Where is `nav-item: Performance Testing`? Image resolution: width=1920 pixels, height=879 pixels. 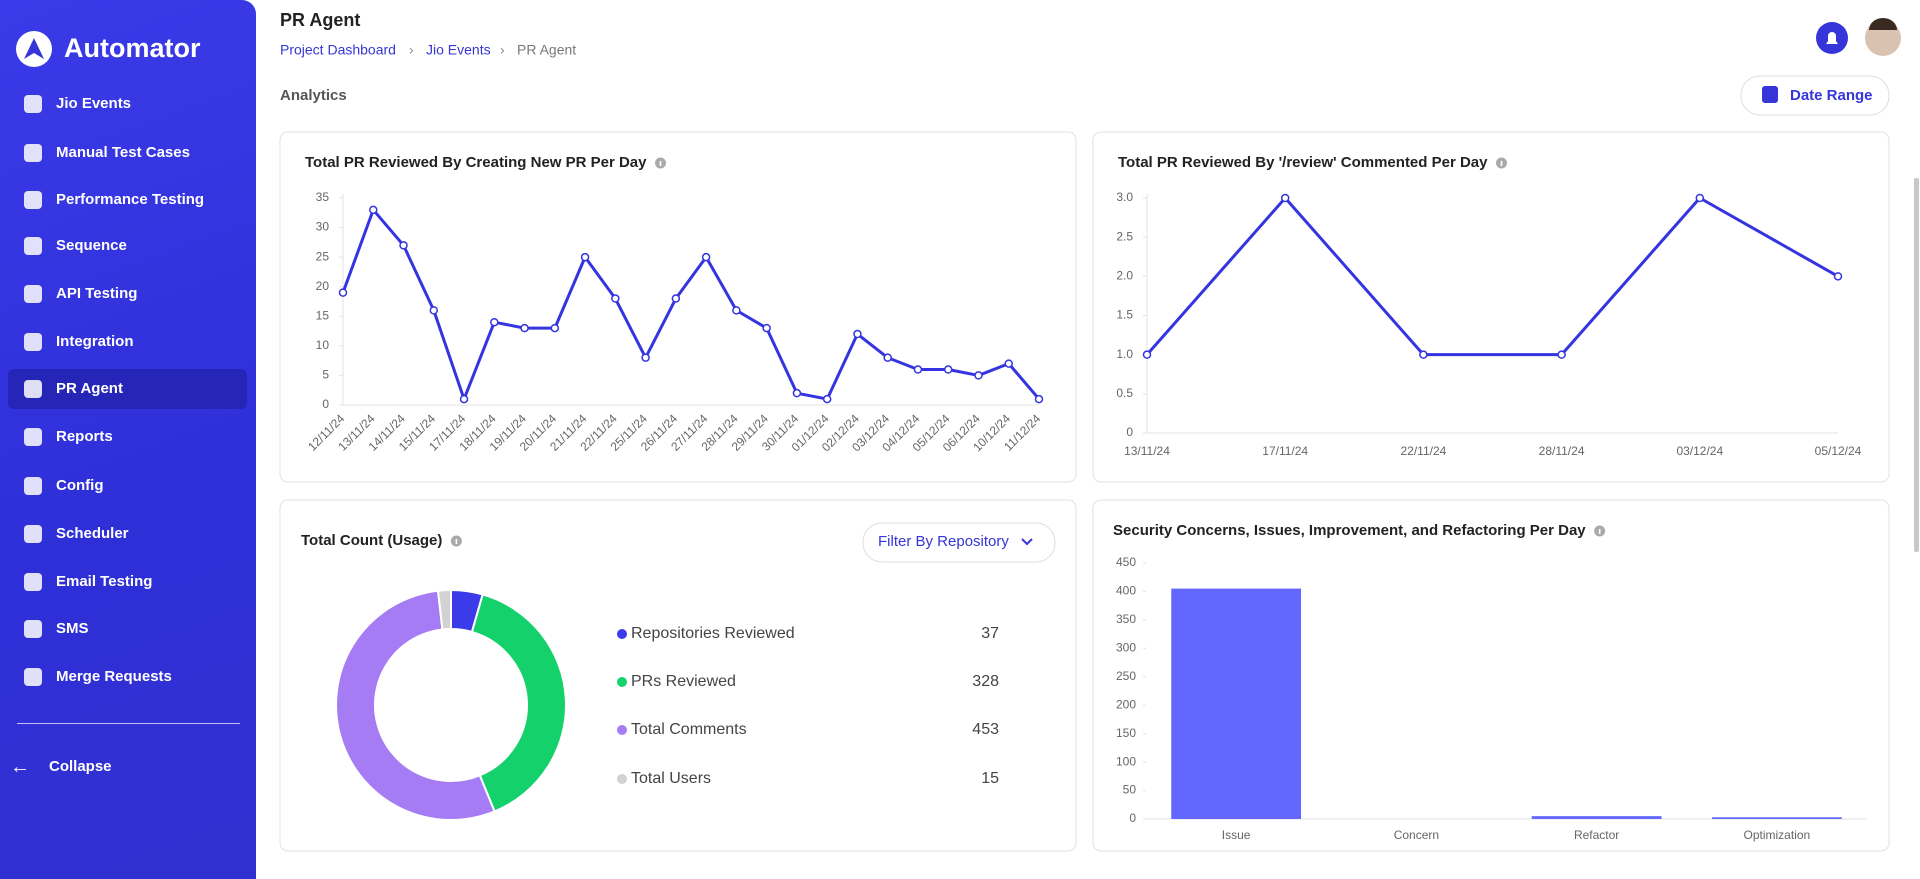 nav-item: Performance Testing is located at coordinates (127, 200).